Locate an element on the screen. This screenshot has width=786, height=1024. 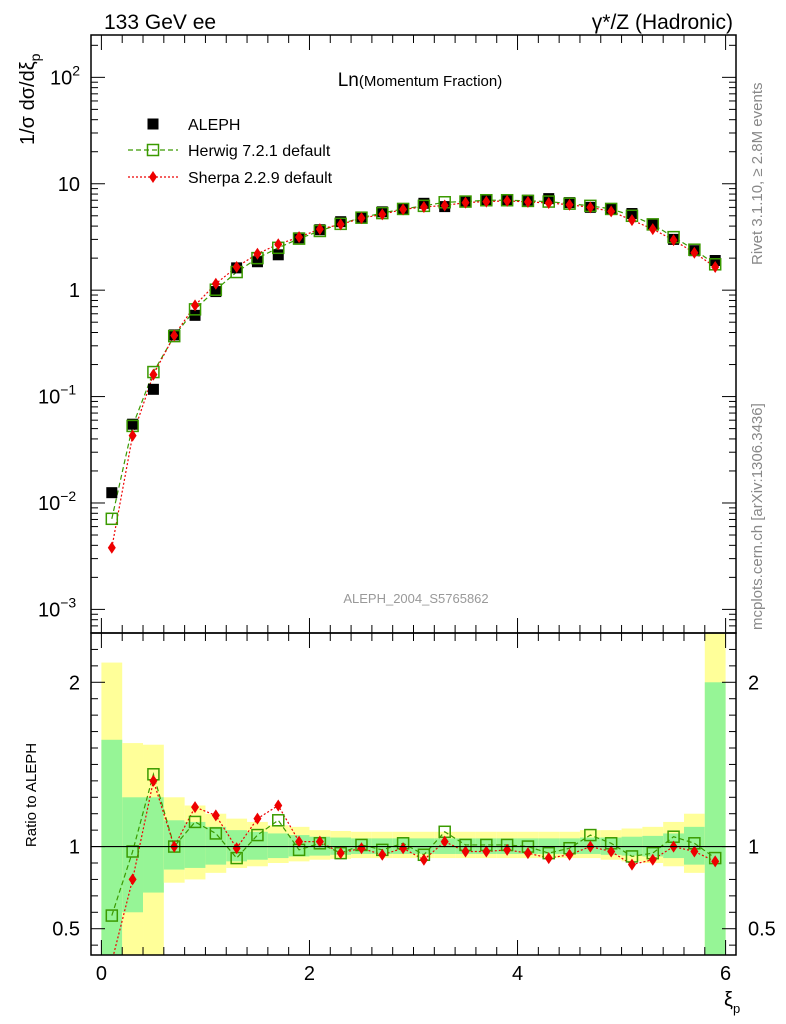
main-ytick-label: 1 is located at coordinates (74, 291).